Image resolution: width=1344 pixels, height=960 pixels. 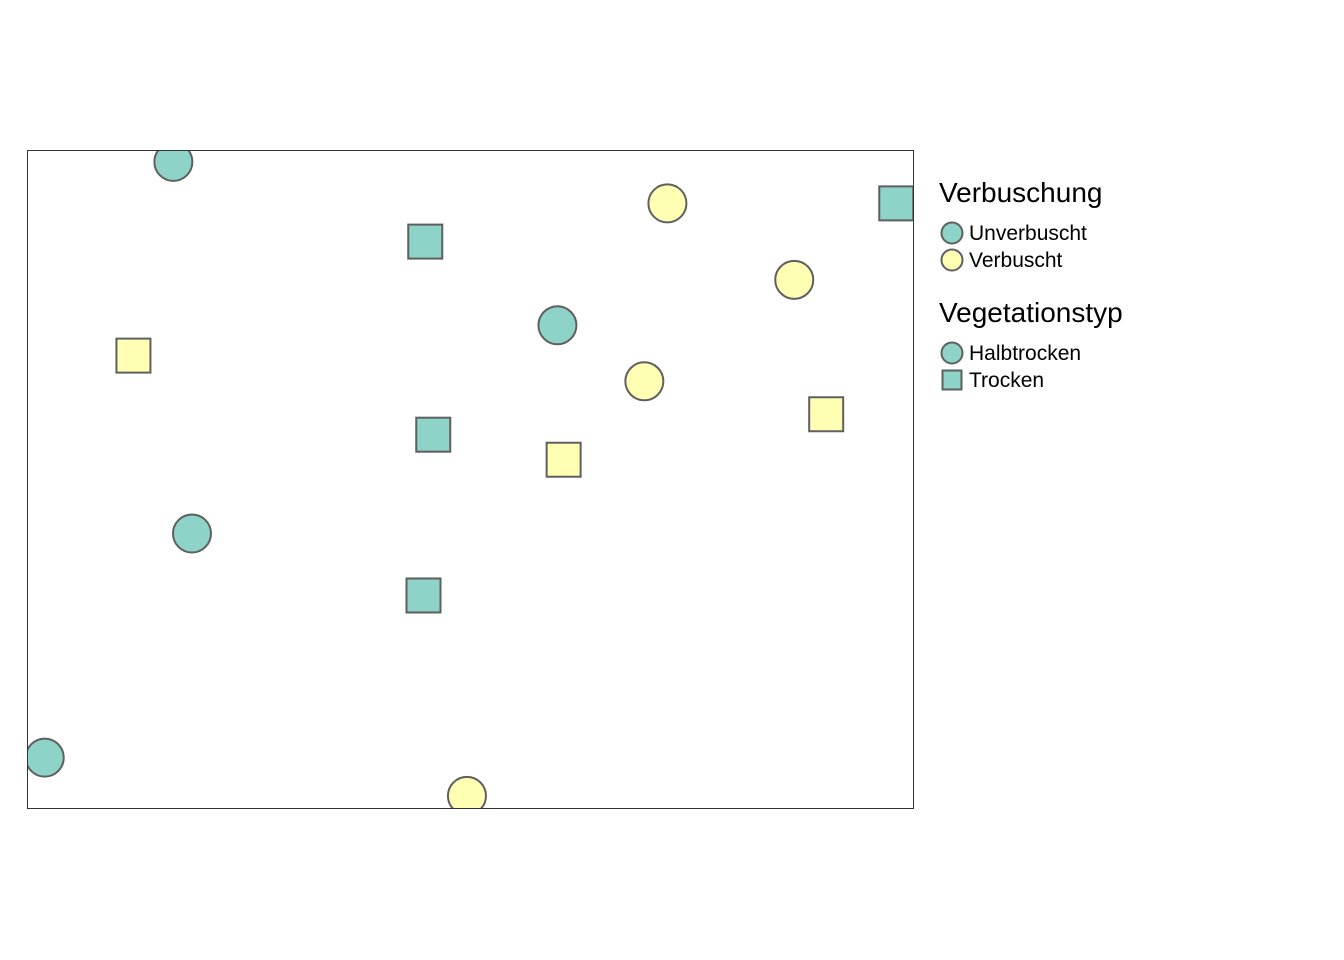 What do you see at coordinates (1031, 312) in the screenshot?
I see `legend-title: Vegetationstyp` at bounding box center [1031, 312].